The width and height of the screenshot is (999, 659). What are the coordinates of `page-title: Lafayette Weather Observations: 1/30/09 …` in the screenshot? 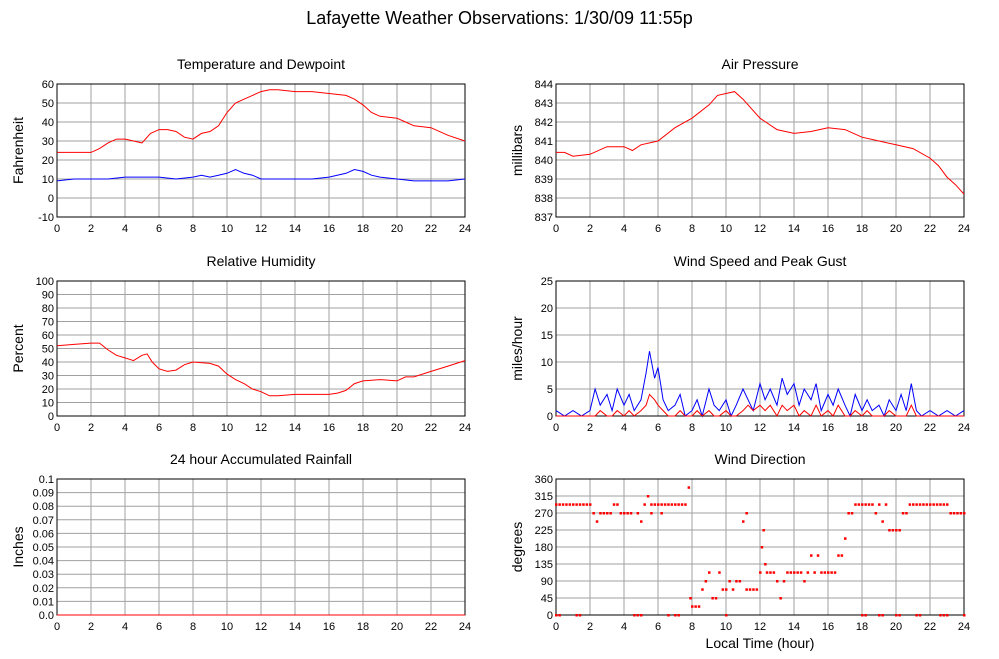 It's located at (499, 18).